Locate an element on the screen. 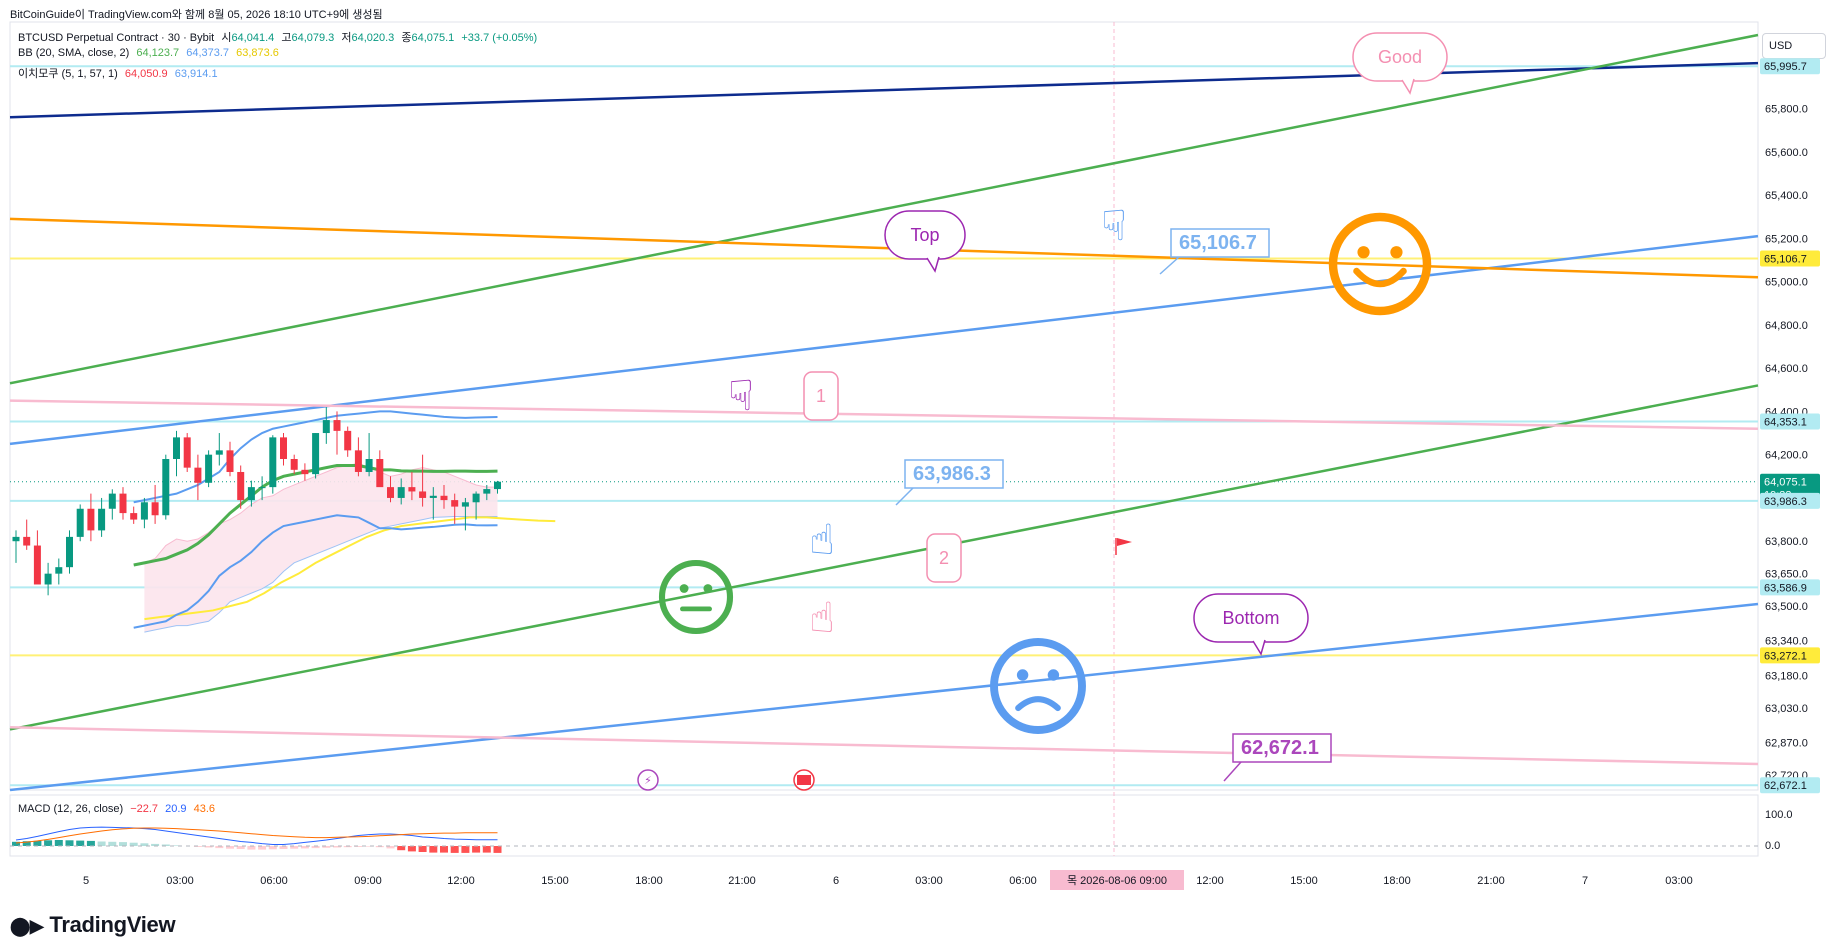  lightning-glyph: ⚡ is located at coordinates (648, 780).